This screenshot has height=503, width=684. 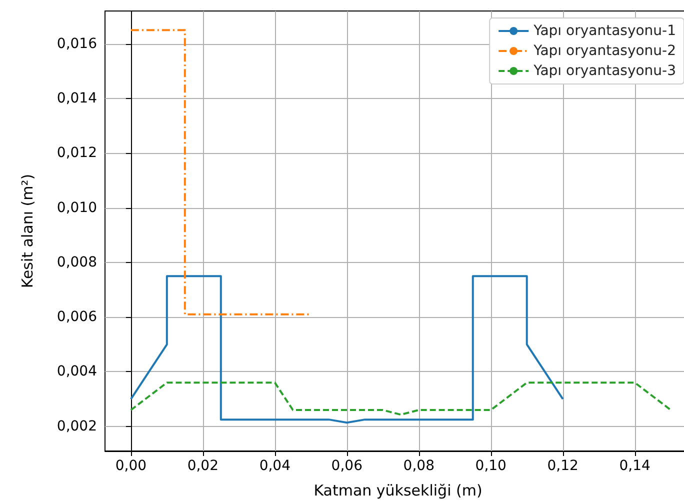 I want to click on x-tick-label: 0,14, so click(x=635, y=466).